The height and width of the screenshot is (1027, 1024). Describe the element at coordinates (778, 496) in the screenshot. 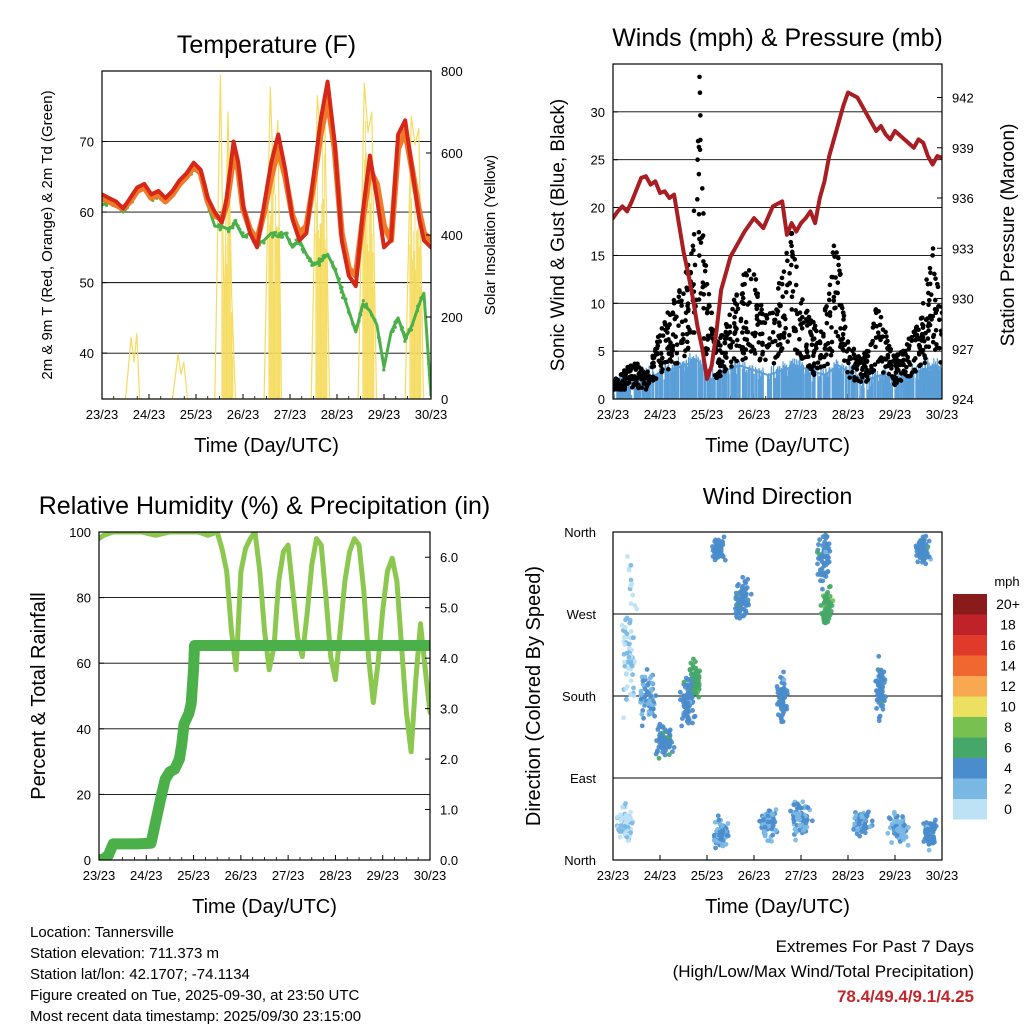

I see `chart-title: Wind Direction` at that location.